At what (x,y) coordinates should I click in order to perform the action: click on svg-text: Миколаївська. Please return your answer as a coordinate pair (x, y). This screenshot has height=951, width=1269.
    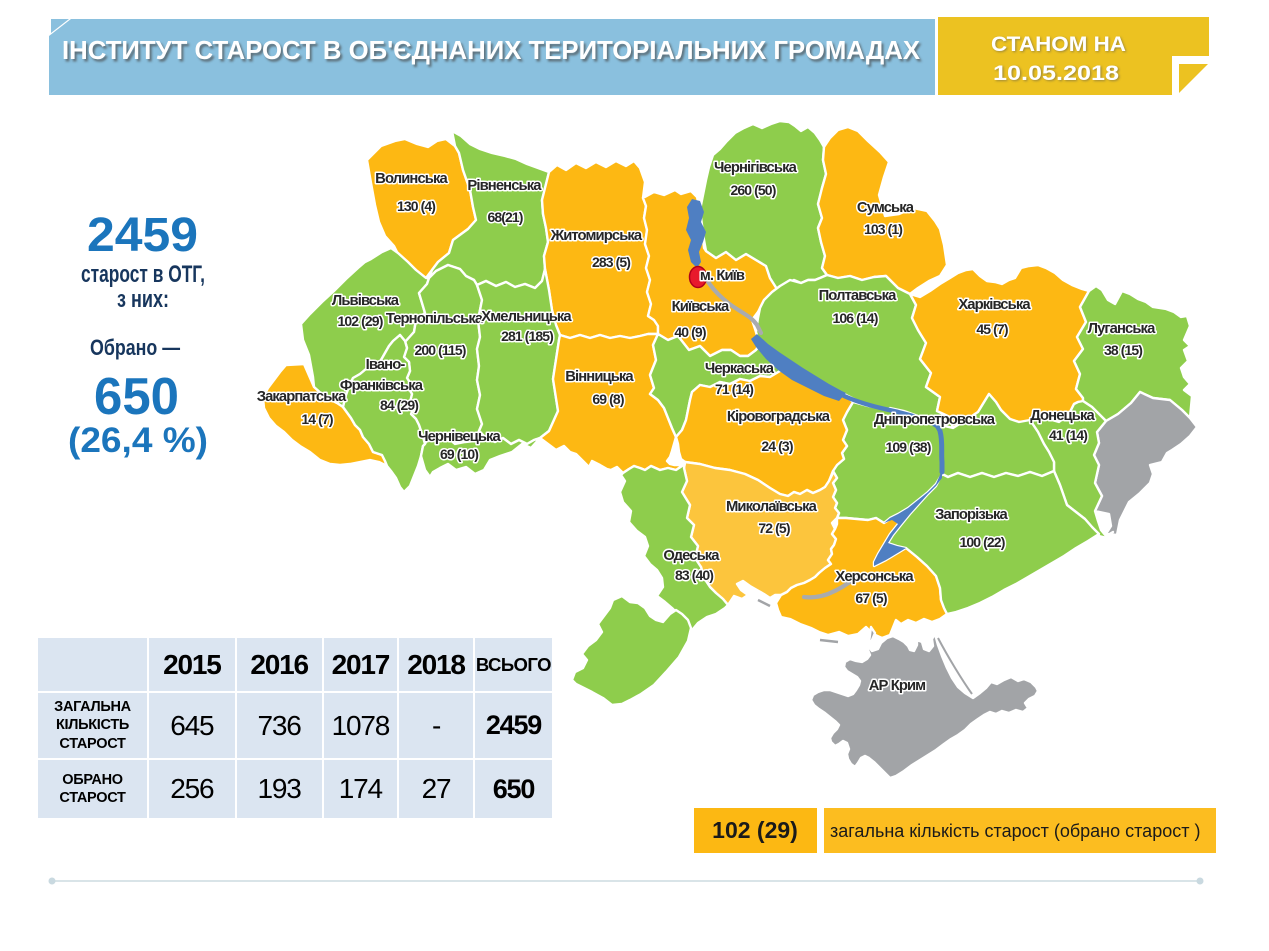
    Looking at the image, I should click on (772, 507).